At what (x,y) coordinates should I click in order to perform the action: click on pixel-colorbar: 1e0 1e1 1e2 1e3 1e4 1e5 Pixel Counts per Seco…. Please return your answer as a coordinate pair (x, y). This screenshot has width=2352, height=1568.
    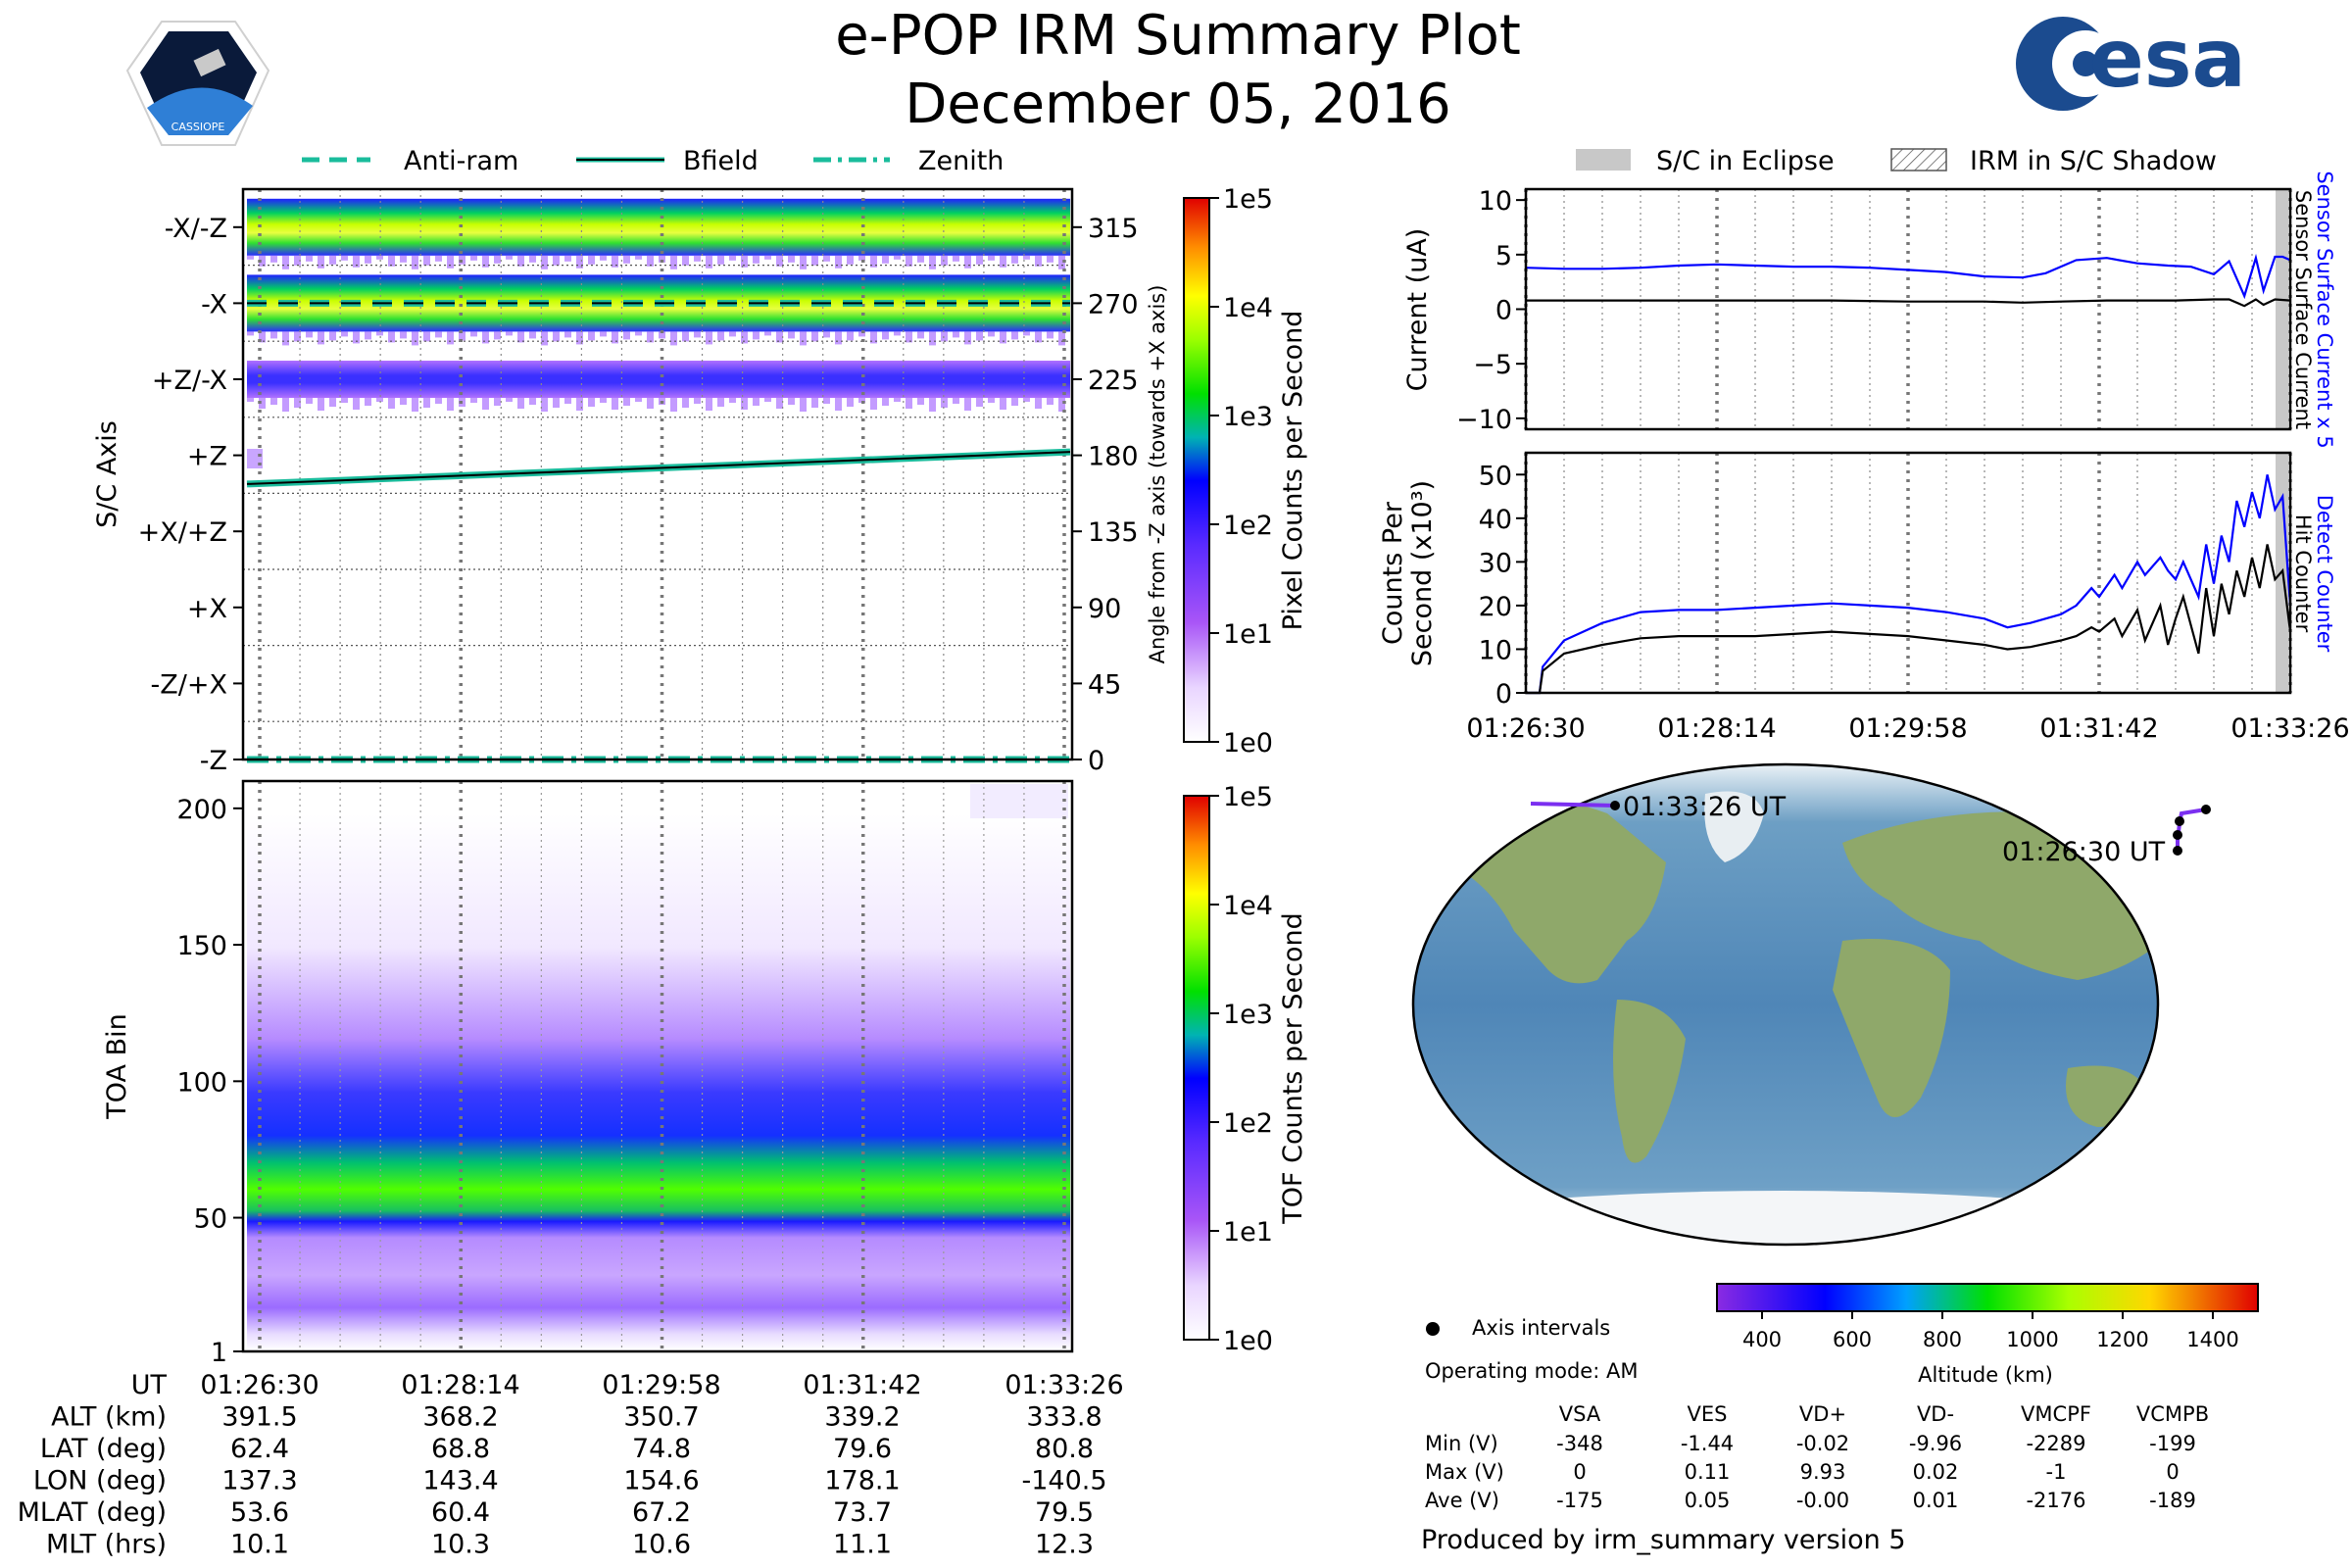
    Looking at the image, I should click on (1245, 471).